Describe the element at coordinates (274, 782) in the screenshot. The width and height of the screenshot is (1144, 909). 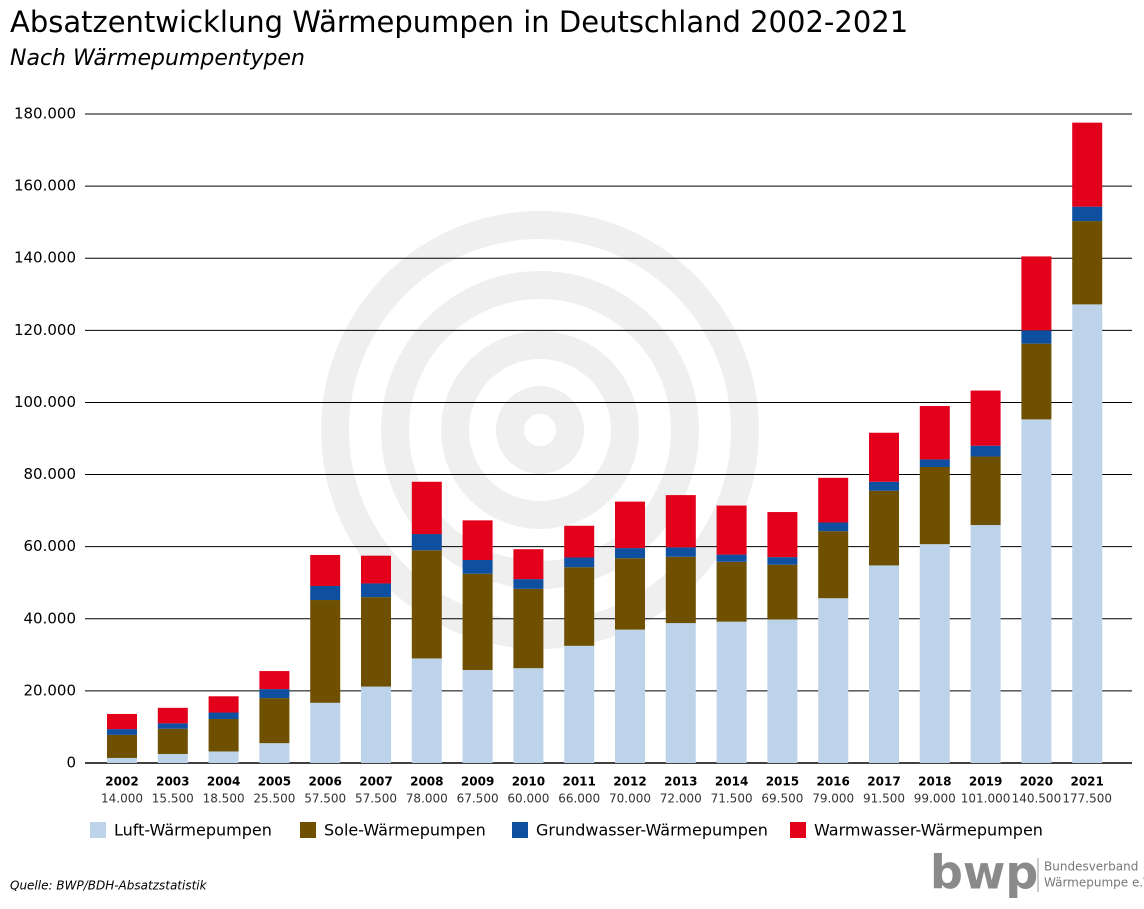
I see `x-tick-label: 2005` at that location.